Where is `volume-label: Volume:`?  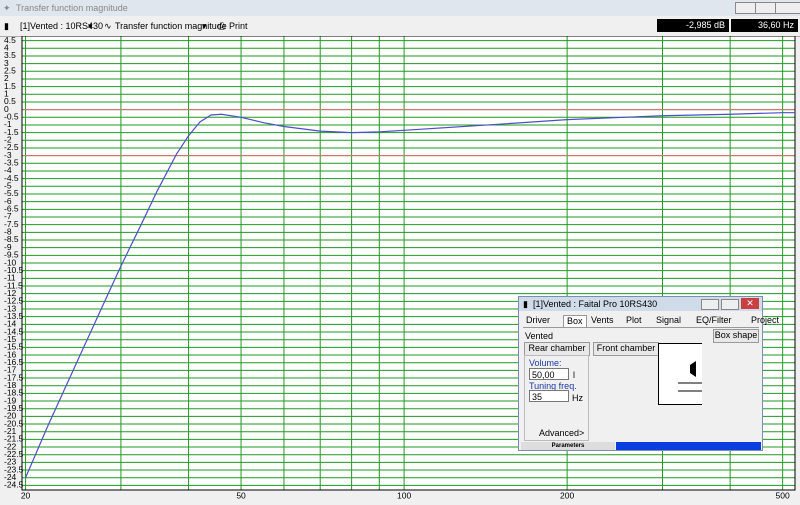
volume-label: Volume: is located at coordinates (545, 363).